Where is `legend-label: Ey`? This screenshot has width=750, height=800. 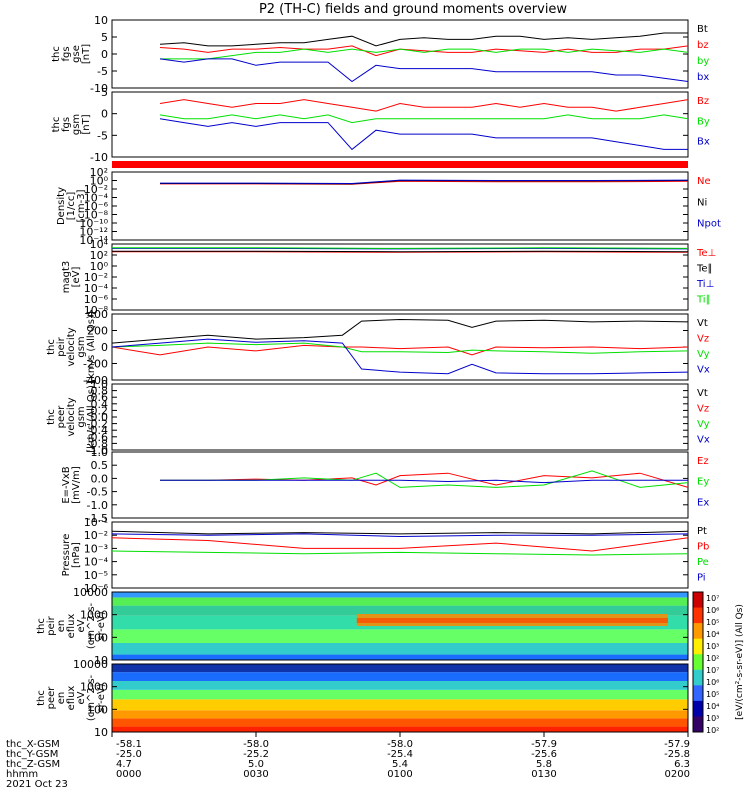 legend-label: Ey is located at coordinates (703, 482).